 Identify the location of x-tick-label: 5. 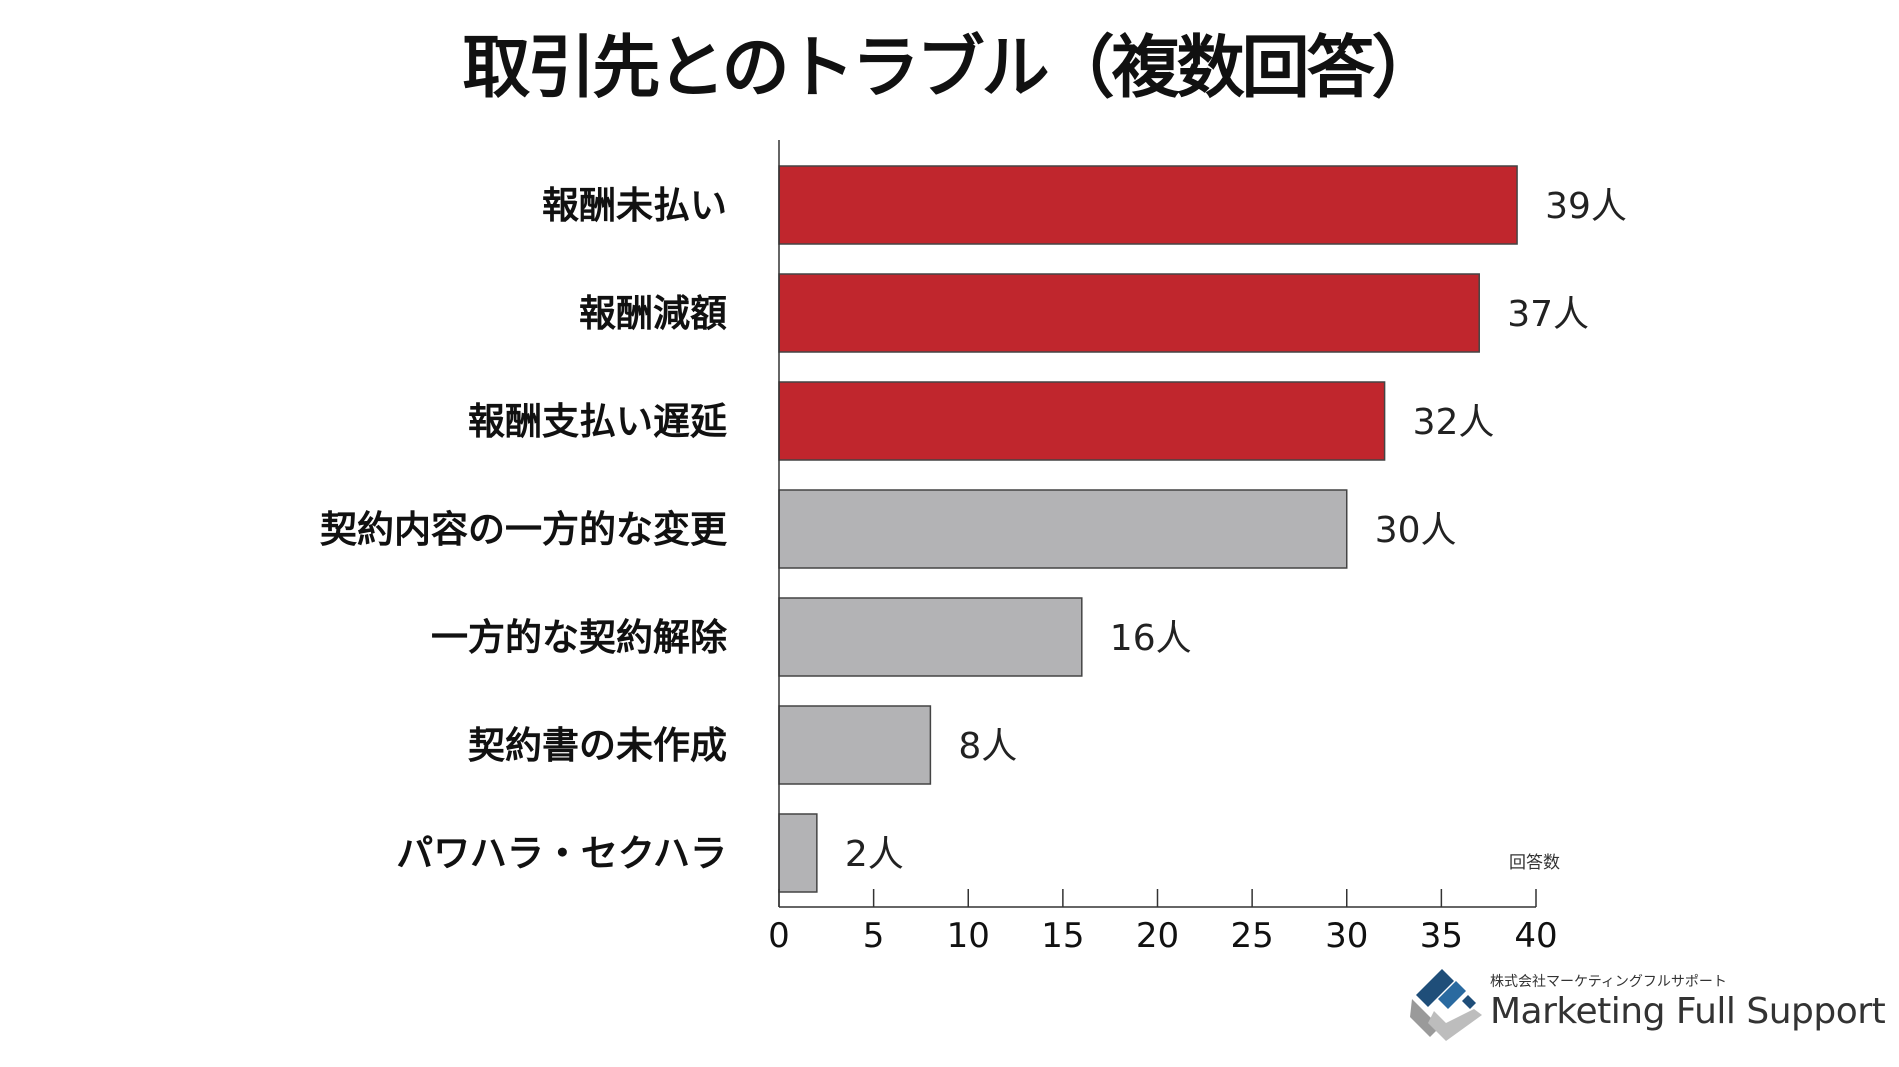
(874, 936).